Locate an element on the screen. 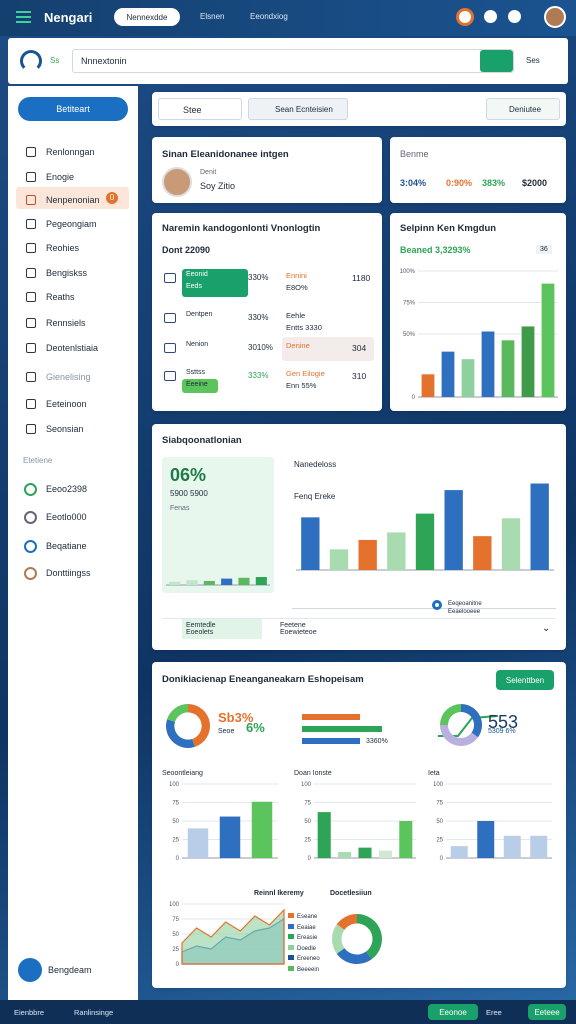  pct: 6% is located at coordinates (255, 727).